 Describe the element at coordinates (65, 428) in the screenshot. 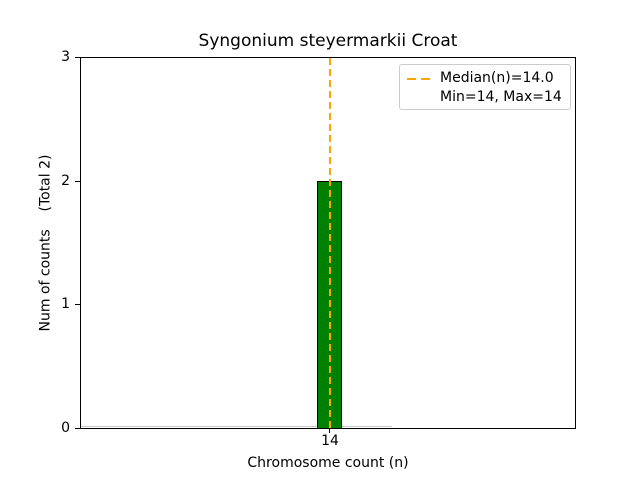

I see `y-tick-label: 0` at that location.